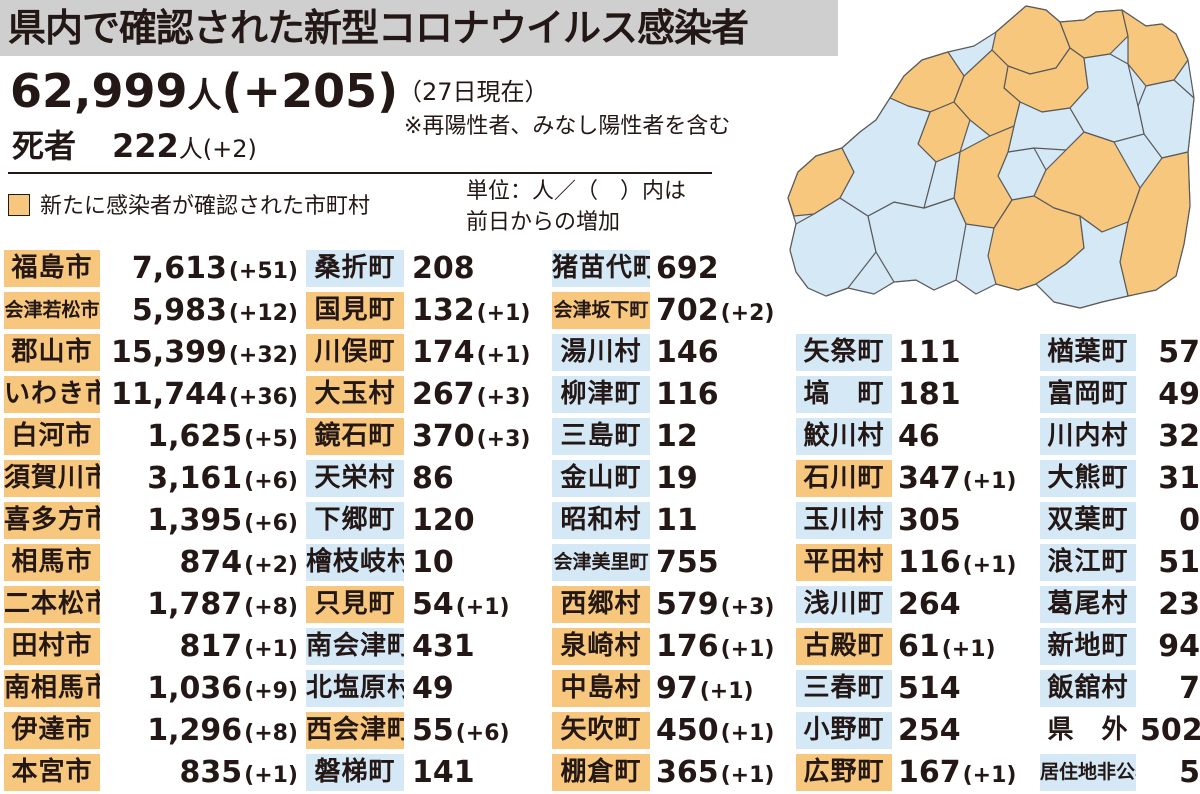 The height and width of the screenshot is (794, 1200). I want to click on case-value: 31, so click(1179, 478).